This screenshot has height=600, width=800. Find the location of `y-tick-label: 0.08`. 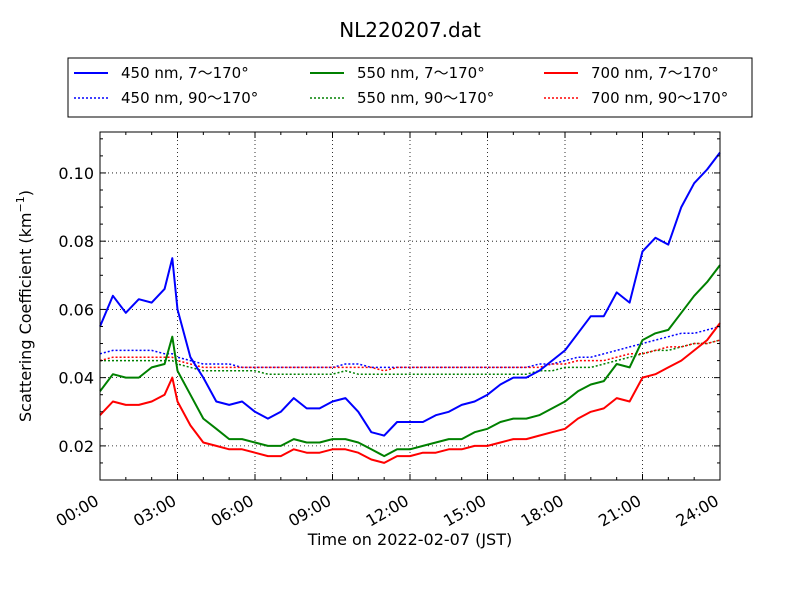

y-tick-label: 0.08 is located at coordinates (76, 241).